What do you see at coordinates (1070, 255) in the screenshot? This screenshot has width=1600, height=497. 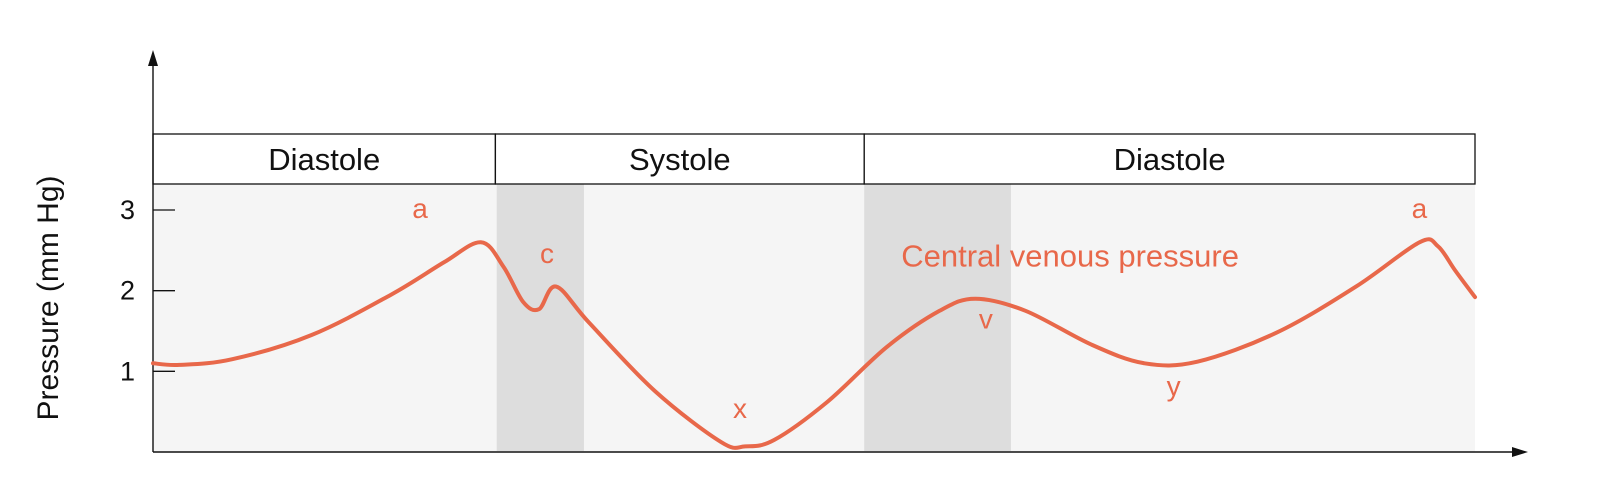 I see `series-name-label: Central venous pressure` at bounding box center [1070, 255].